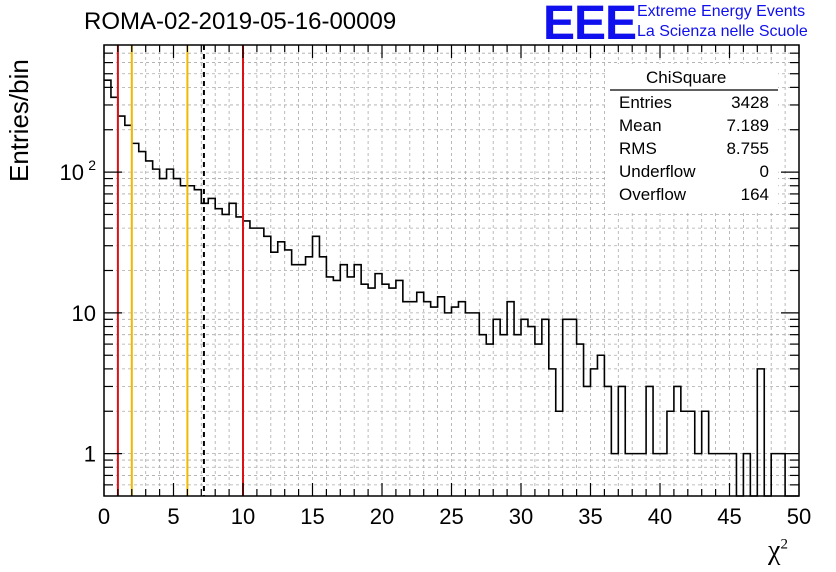 The height and width of the screenshot is (572, 836). What do you see at coordinates (451, 516) in the screenshot?
I see `x-tick-label: 25` at bounding box center [451, 516].